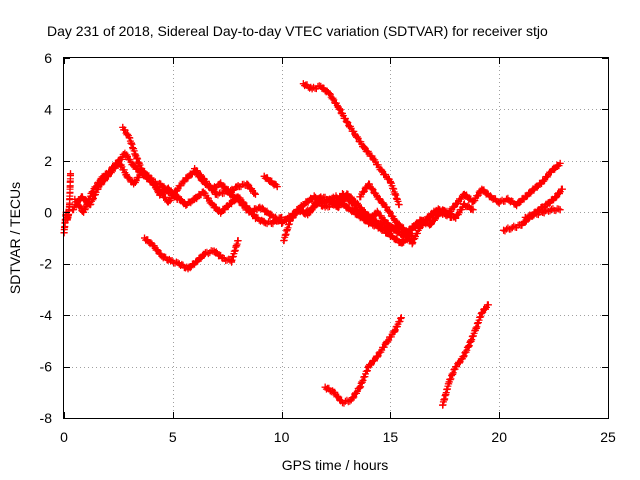  What do you see at coordinates (46, 315) in the screenshot?
I see `y-tick-label: -4` at bounding box center [46, 315].